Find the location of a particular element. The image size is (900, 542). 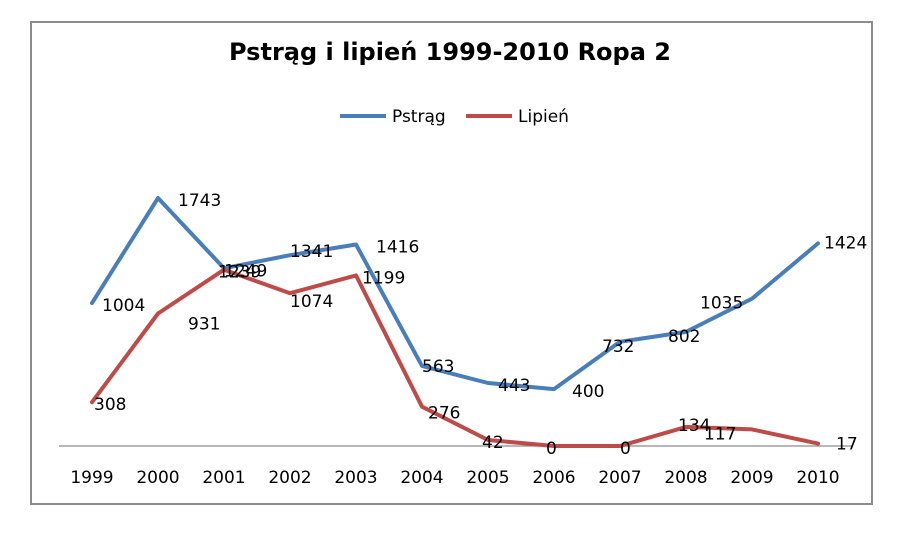

x-tick-label: 2009 is located at coordinates (751, 478).